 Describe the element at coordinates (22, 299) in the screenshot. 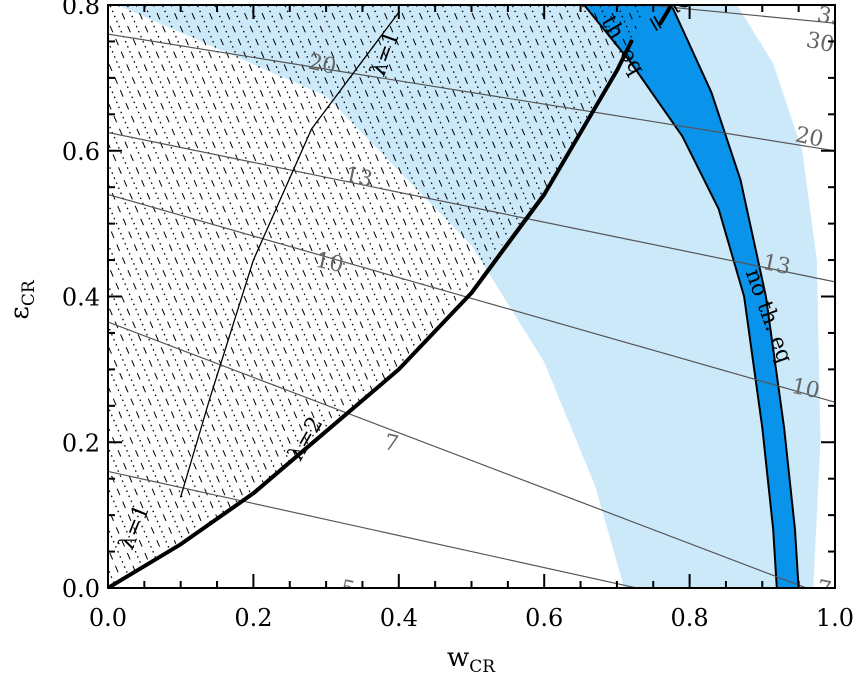

I see `y-axis-label: εCR` at that location.